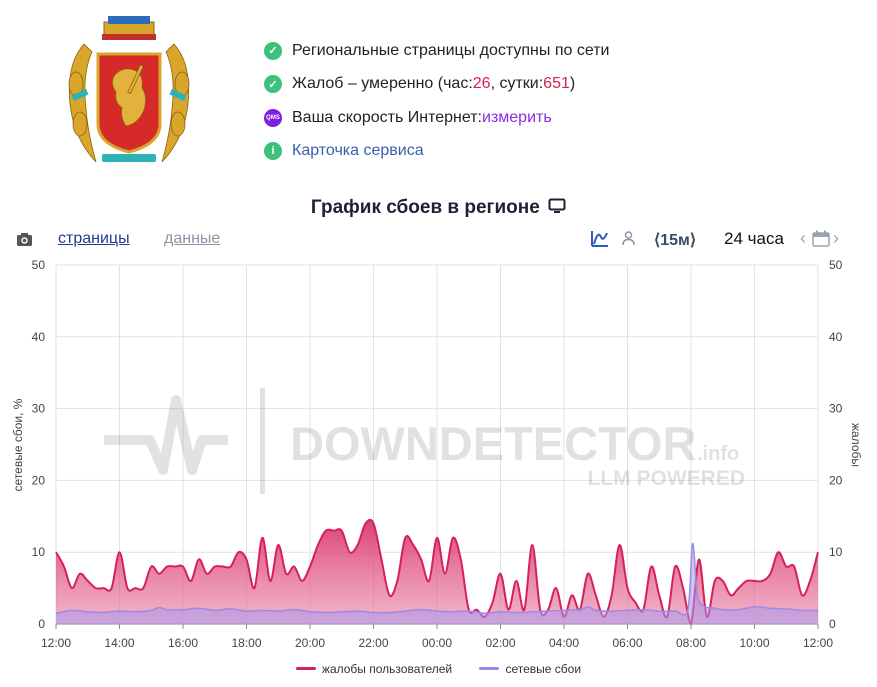  I want to click on status-complaints-suffix: ), so click(572, 84).